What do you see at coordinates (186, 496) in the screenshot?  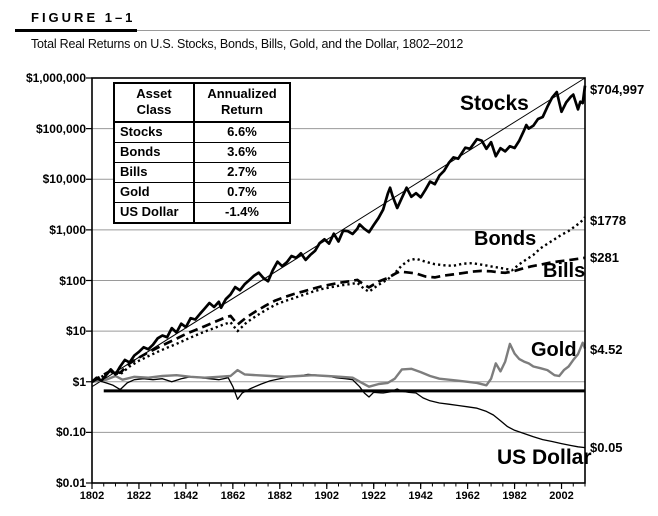 I see `x-tick-label: 1842` at bounding box center [186, 496].